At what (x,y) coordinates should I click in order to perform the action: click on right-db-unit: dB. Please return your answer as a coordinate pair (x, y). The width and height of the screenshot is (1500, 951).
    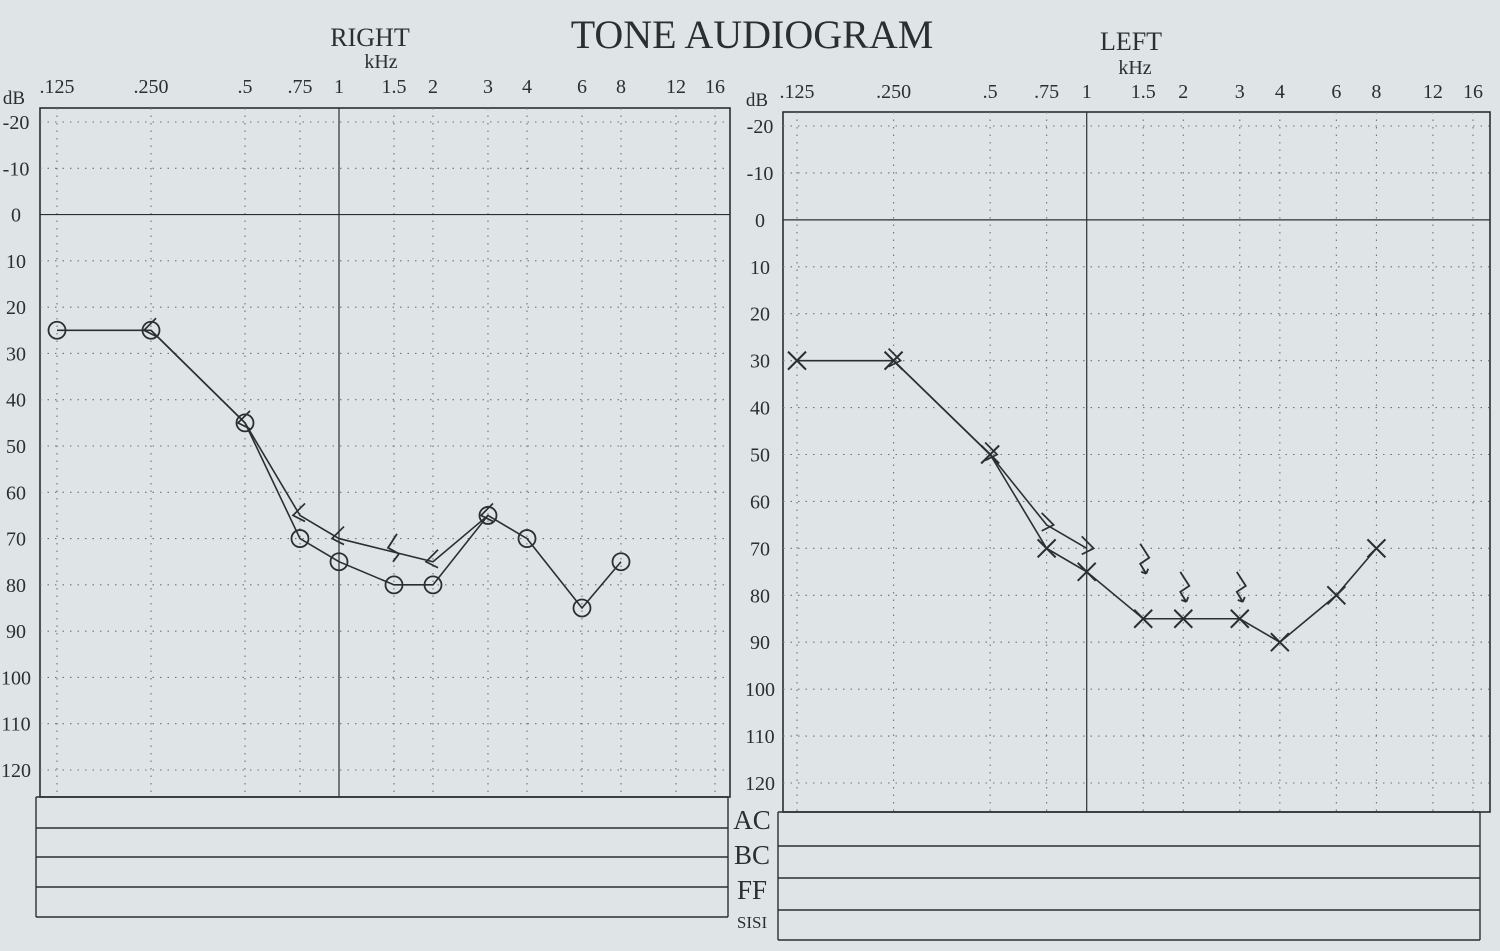
    Looking at the image, I should click on (14, 98).